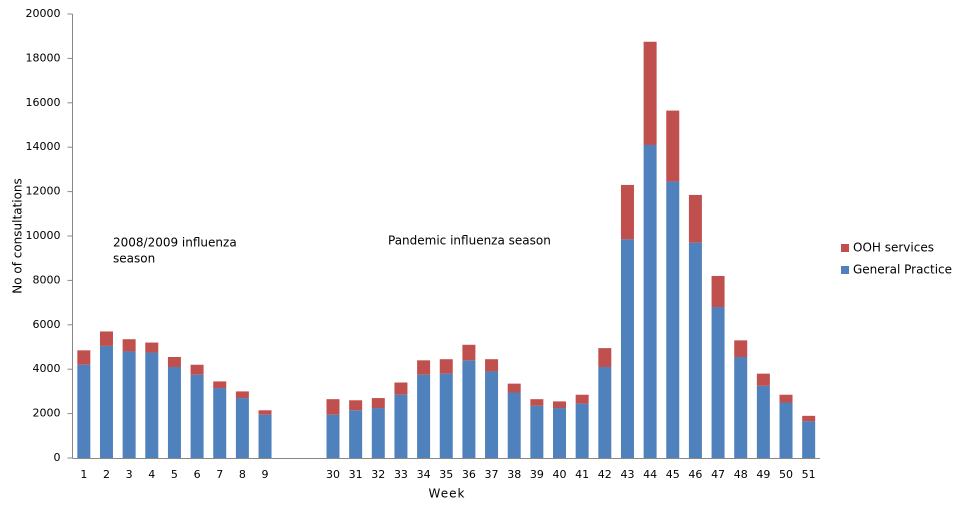  Describe the element at coordinates (492, 474) in the screenshot. I see `x-tick-label: 37` at that location.